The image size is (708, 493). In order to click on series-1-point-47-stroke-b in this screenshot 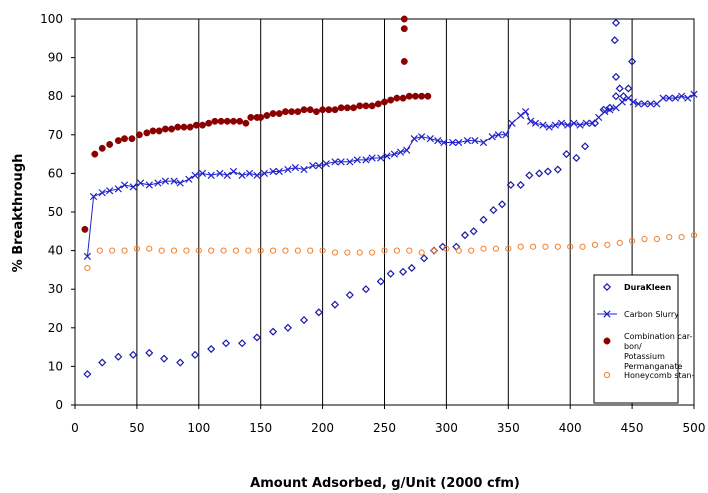, I will do `click(444, 142)`.